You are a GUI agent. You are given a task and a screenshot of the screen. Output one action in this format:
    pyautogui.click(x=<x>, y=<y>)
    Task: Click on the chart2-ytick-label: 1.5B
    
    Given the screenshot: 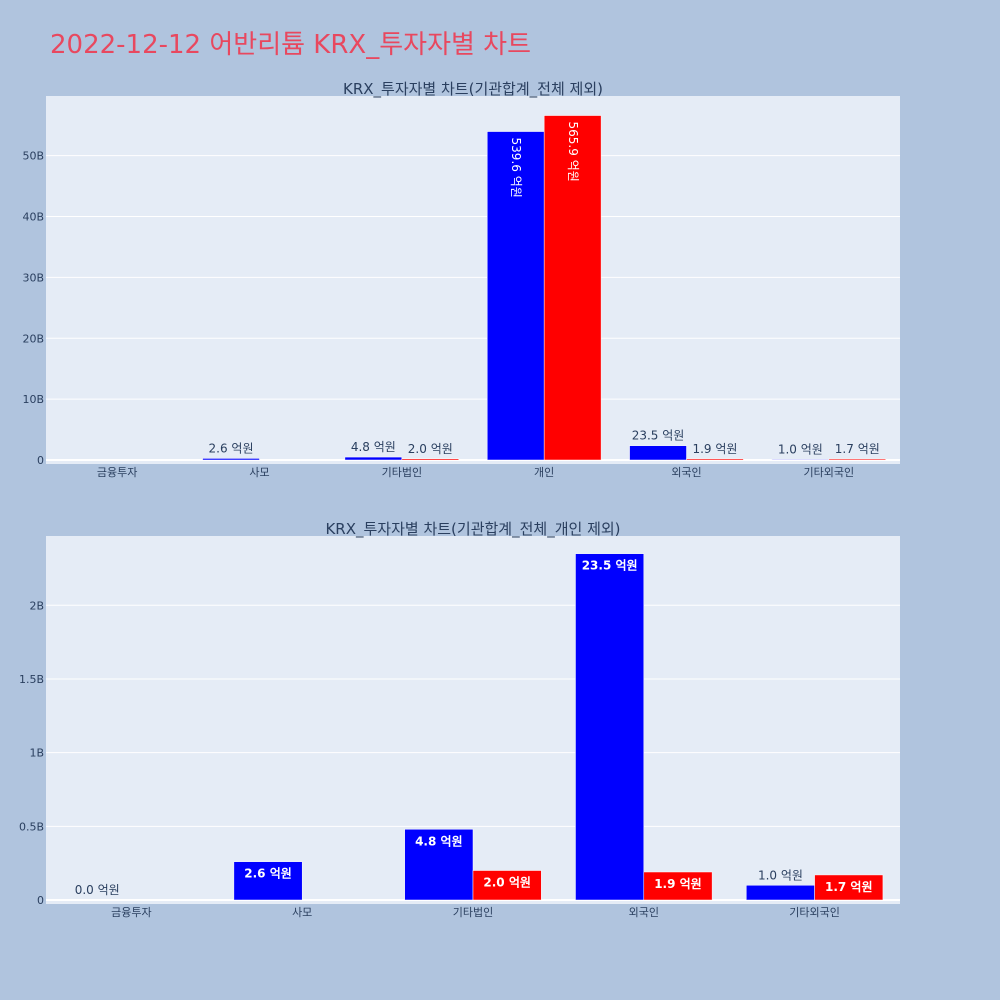 What is the action you would take?
    pyautogui.click(x=31, y=679)
    